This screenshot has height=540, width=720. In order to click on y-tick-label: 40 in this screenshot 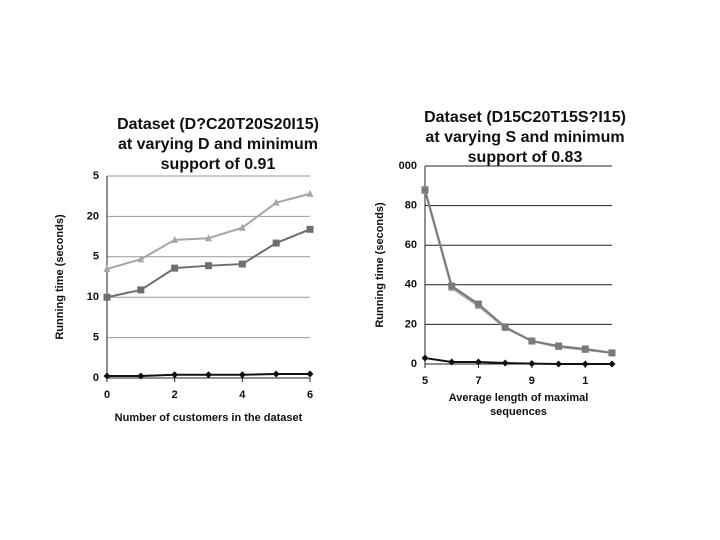, I will do `click(411, 285)`.